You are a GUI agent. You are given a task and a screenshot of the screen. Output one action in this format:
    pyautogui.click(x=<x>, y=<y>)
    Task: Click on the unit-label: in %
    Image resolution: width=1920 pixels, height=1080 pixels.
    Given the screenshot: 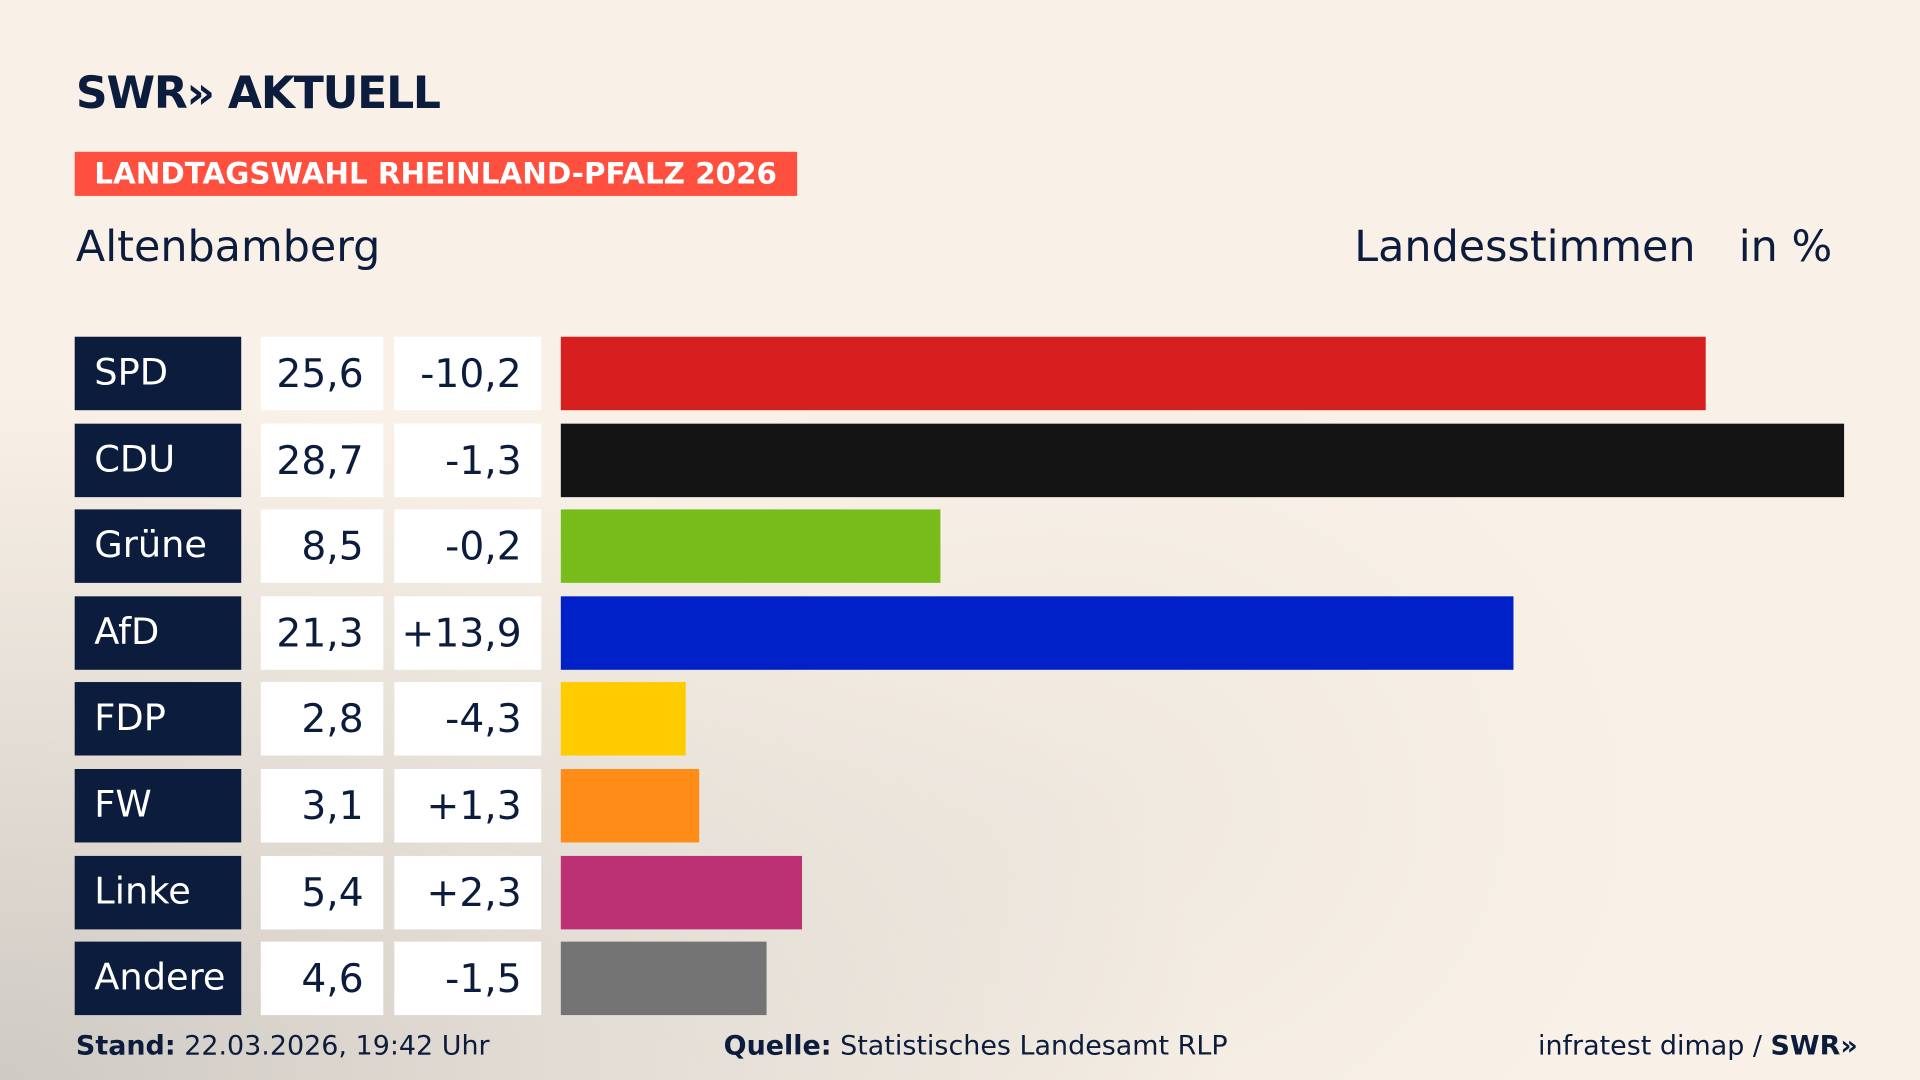 What is the action you would take?
    pyautogui.click(x=1785, y=247)
    